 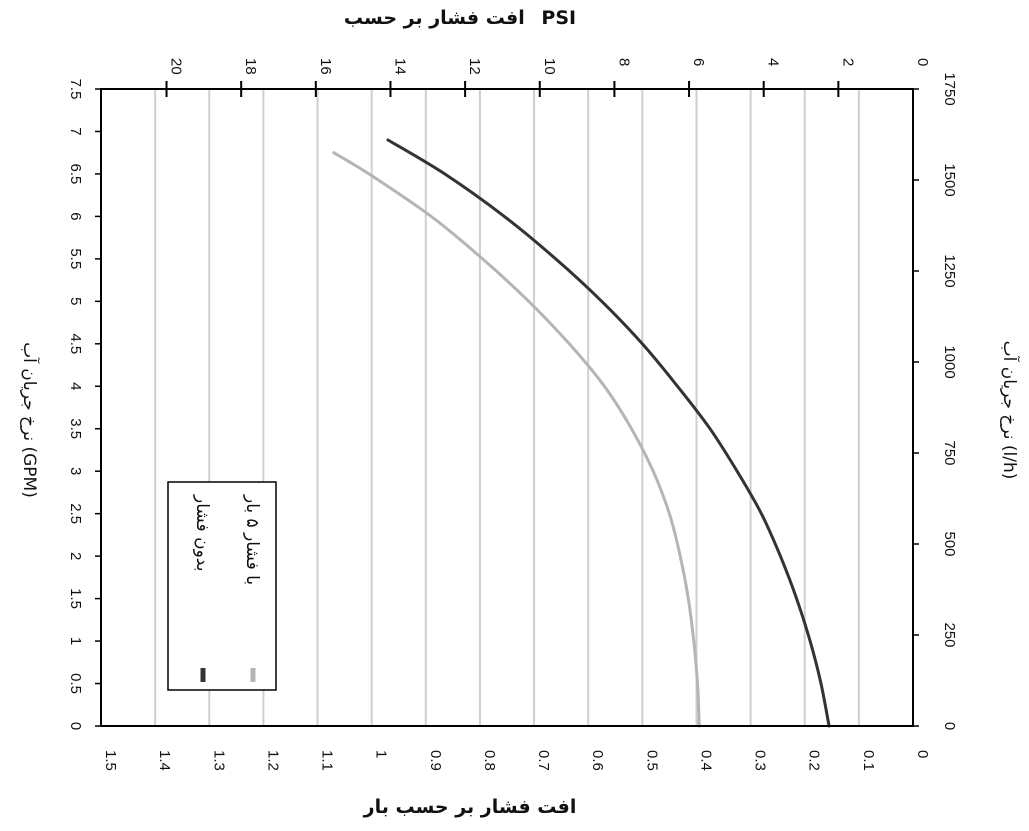 I want to click on legend: بدون فشار با فشار ۵ بار, so click(x=222, y=586).